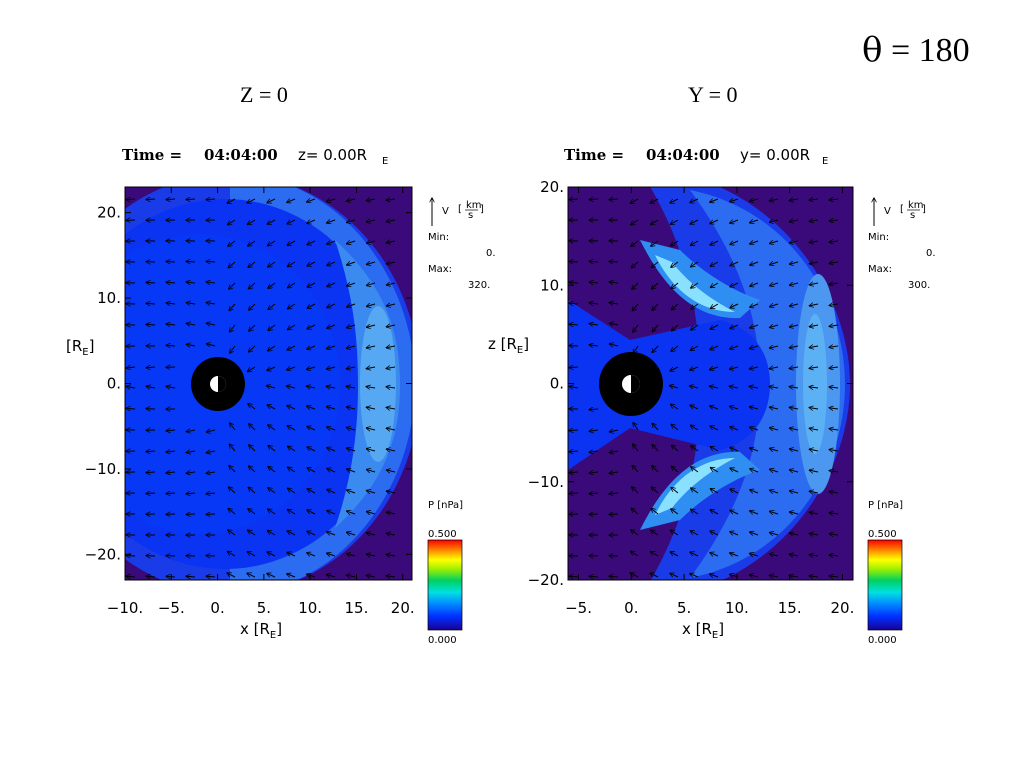 The height and width of the screenshot is (768, 1024). What do you see at coordinates (125, 608) in the screenshot?
I see `left-x-tick-label: −10.` at bounding box center [125, 608].